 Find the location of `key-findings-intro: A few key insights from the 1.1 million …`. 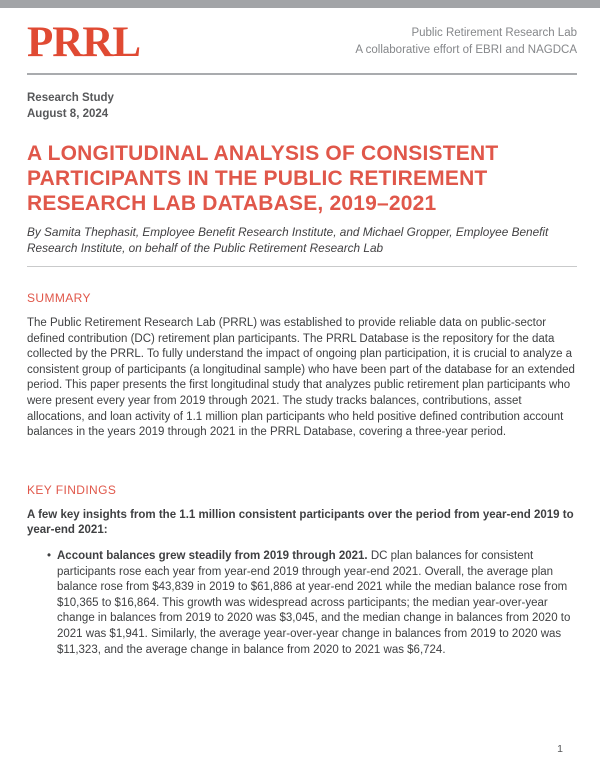

key-findings-intro: A few key insights from the 1.1 million … is located at coordinates (300, 522).